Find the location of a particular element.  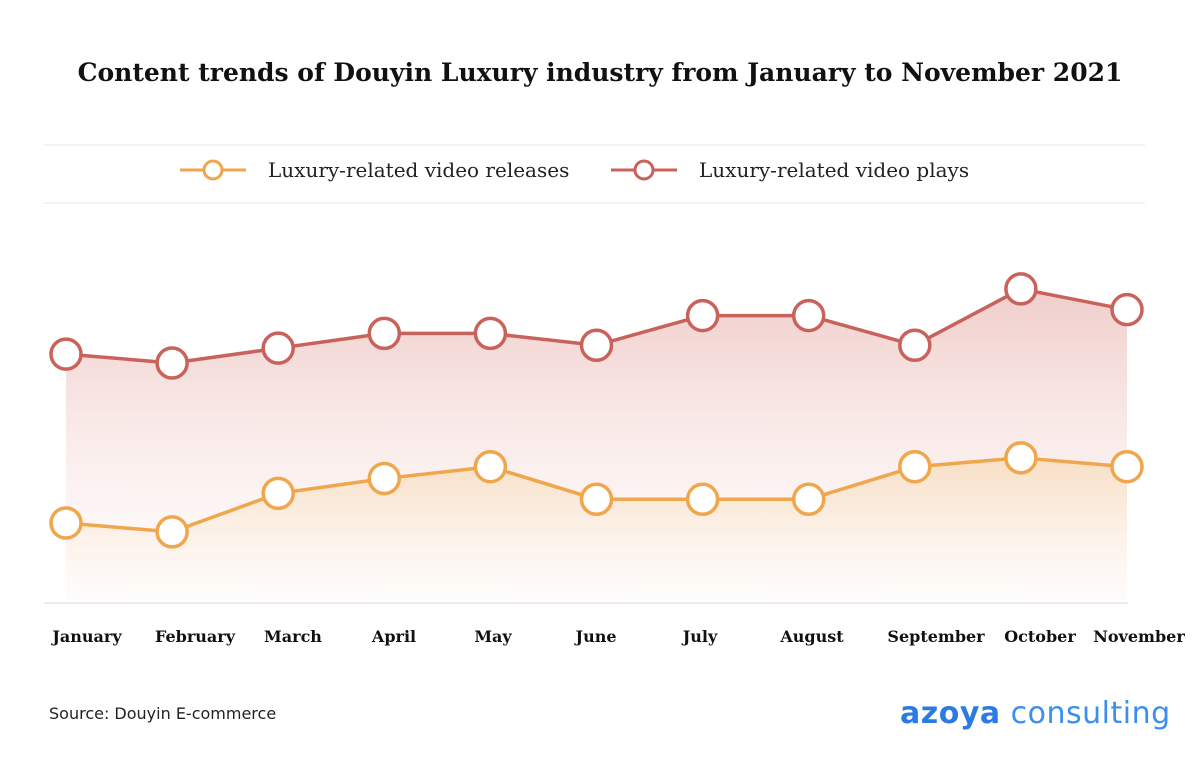

x-tick-label-september: September is located at coordinates (936, 636).